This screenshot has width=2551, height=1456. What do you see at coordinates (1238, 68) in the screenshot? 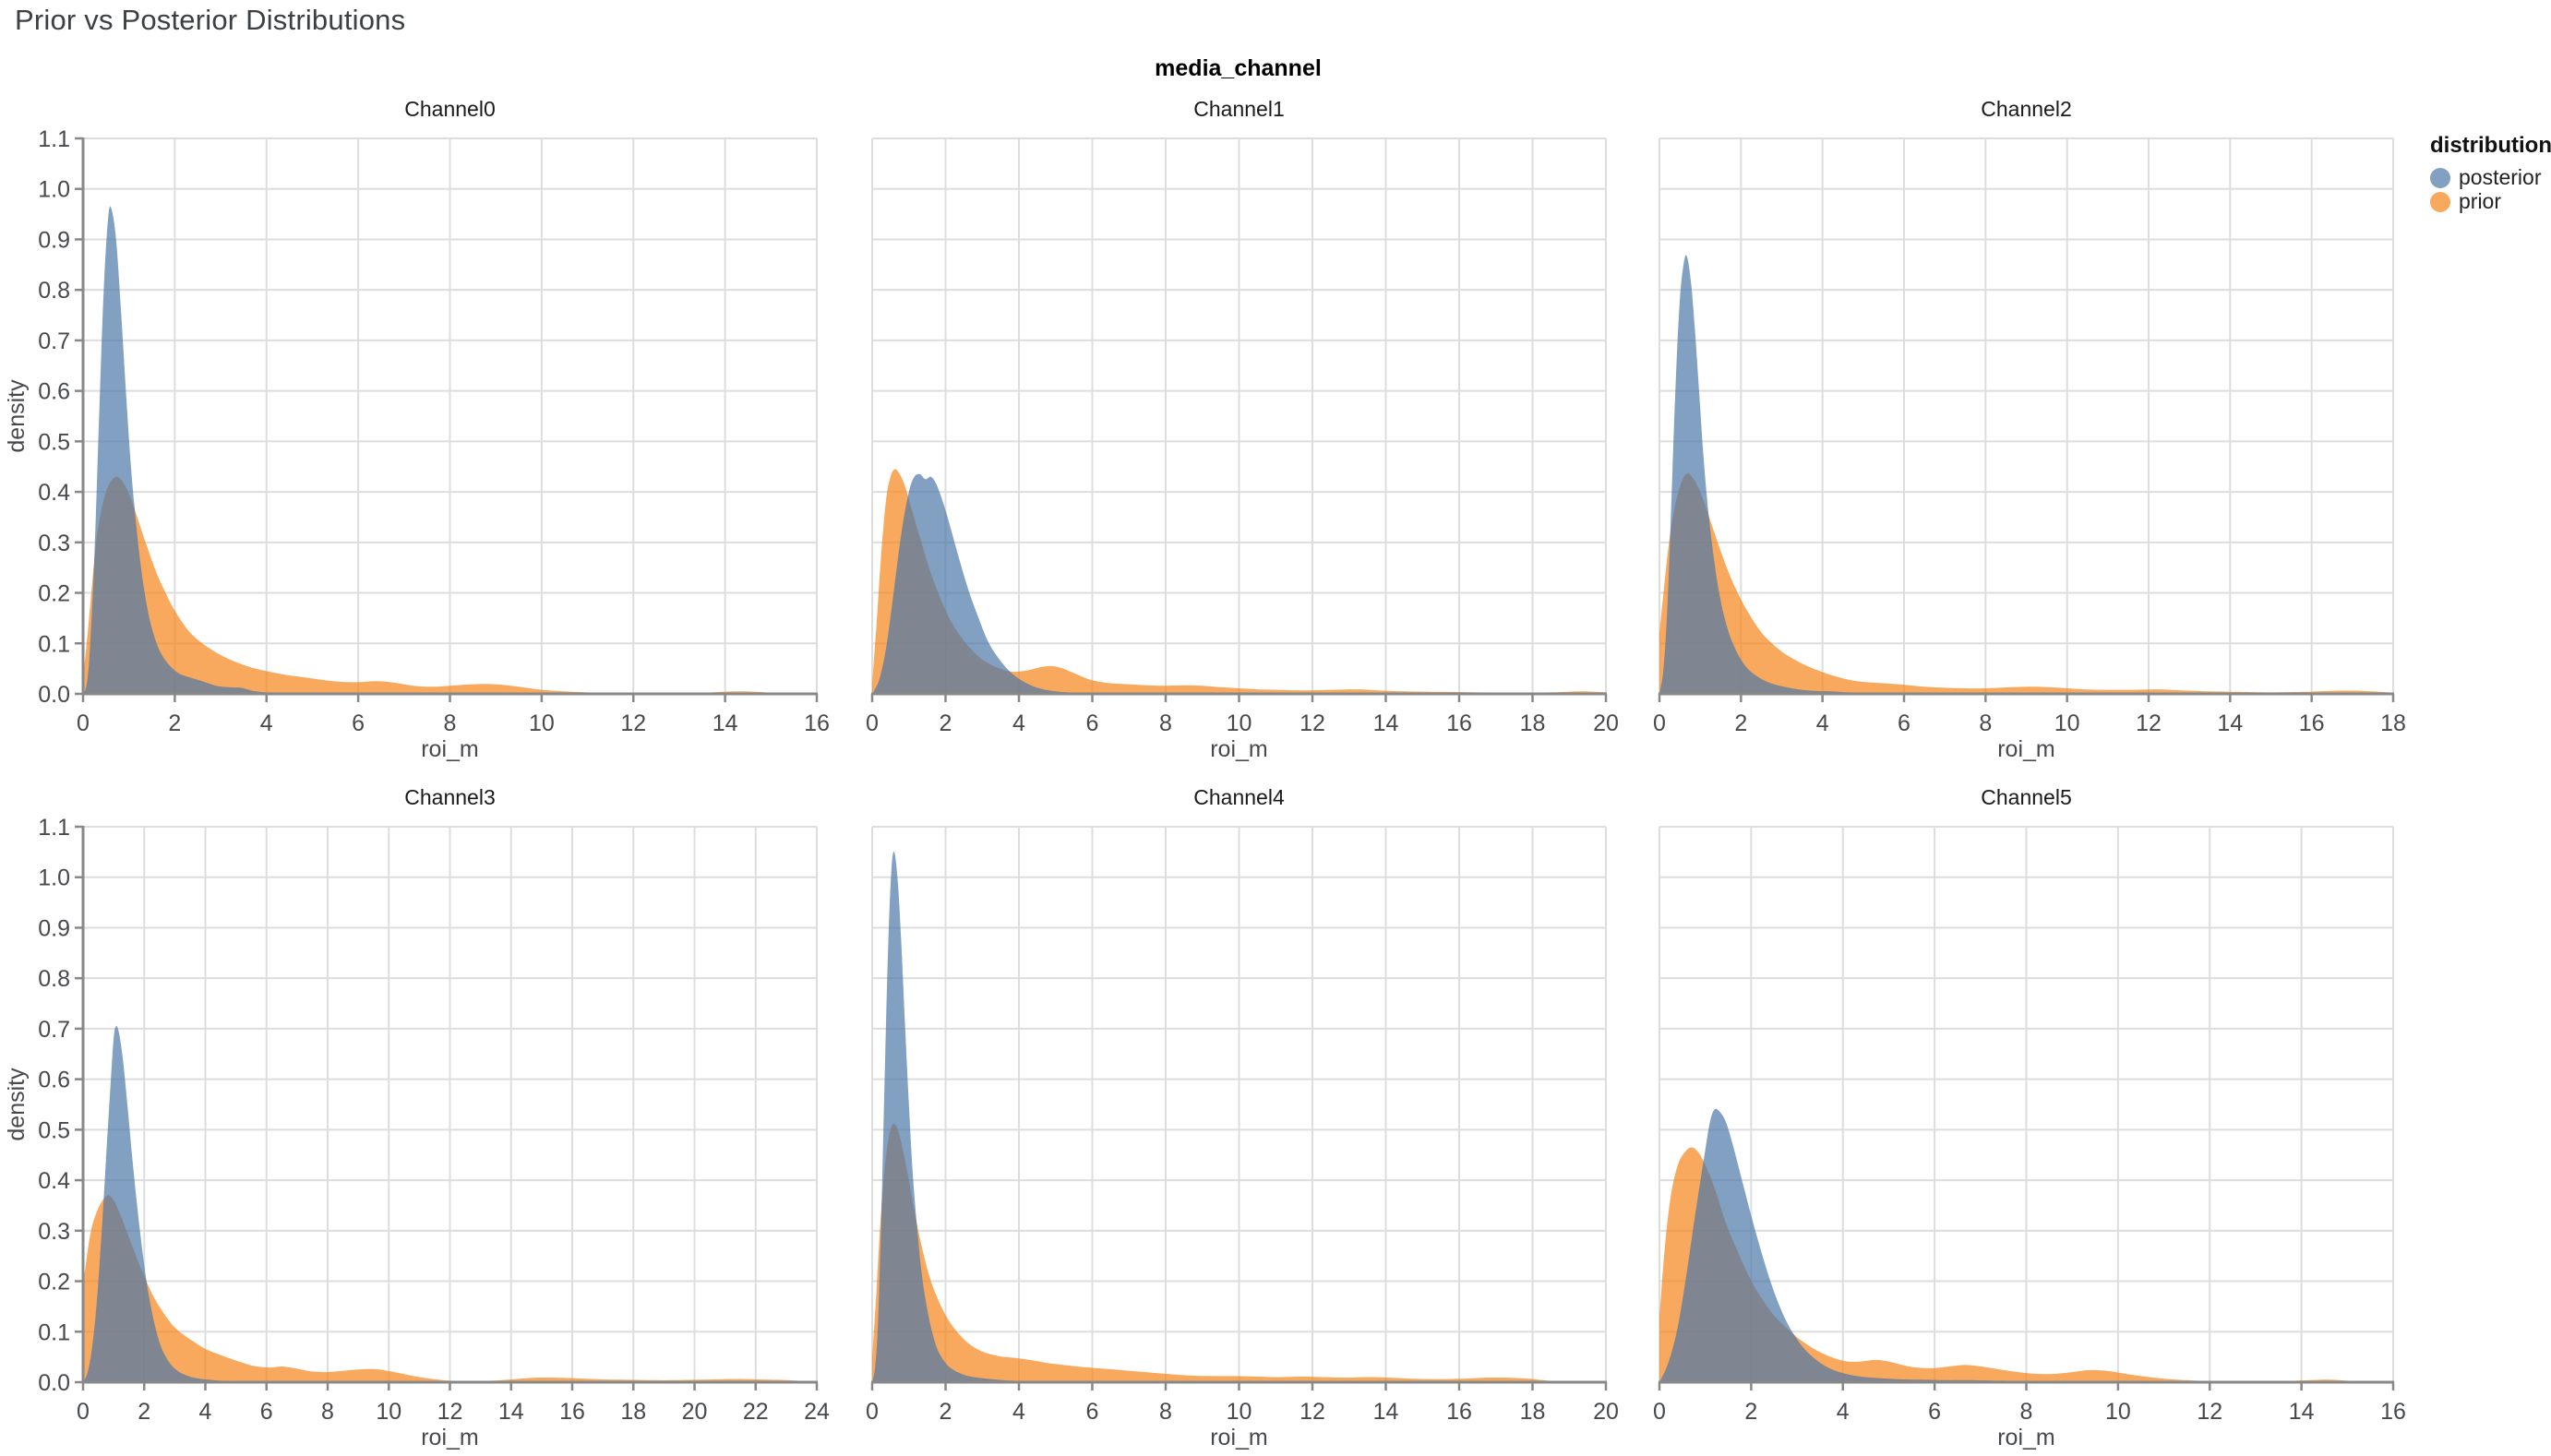
I see `facet-header: media_channel` at bounding box center [1238, 68].